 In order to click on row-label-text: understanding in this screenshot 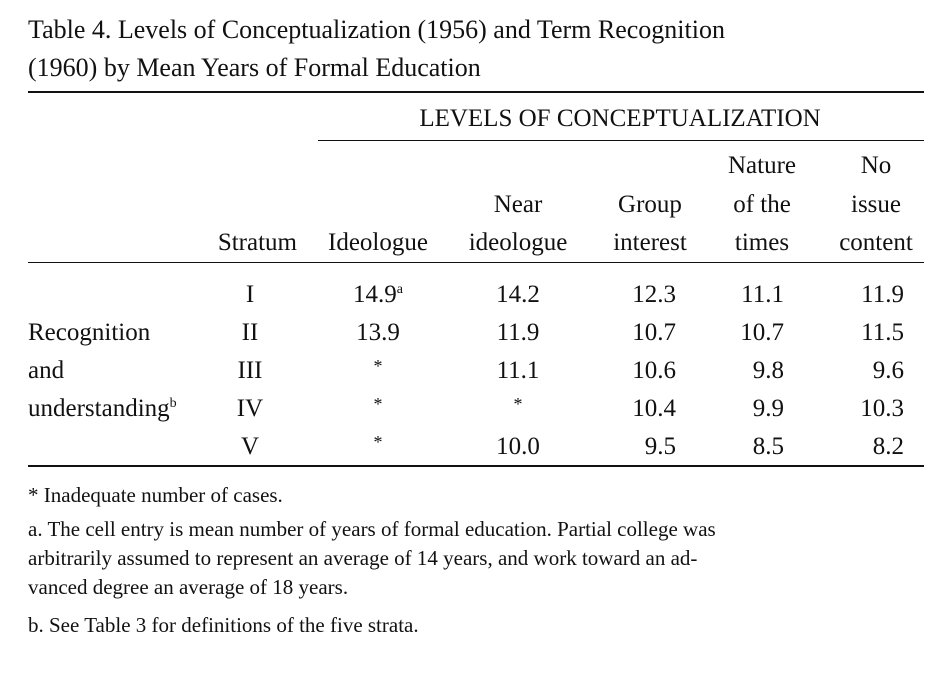, I will do `click(99, 408)`.